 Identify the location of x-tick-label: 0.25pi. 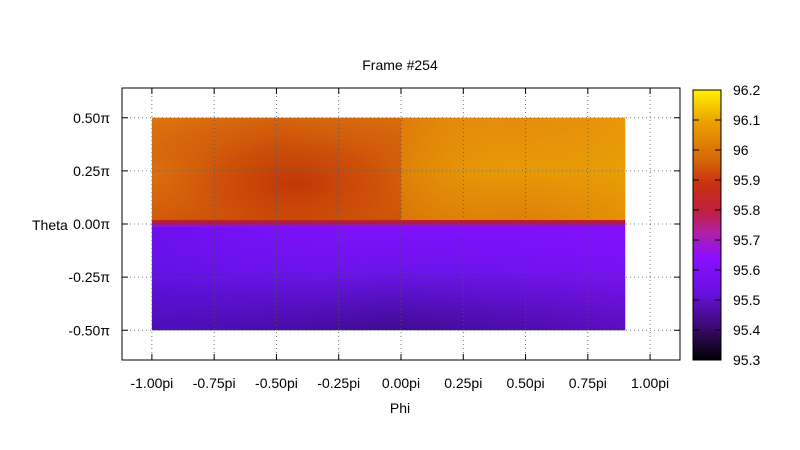
(463, 383).